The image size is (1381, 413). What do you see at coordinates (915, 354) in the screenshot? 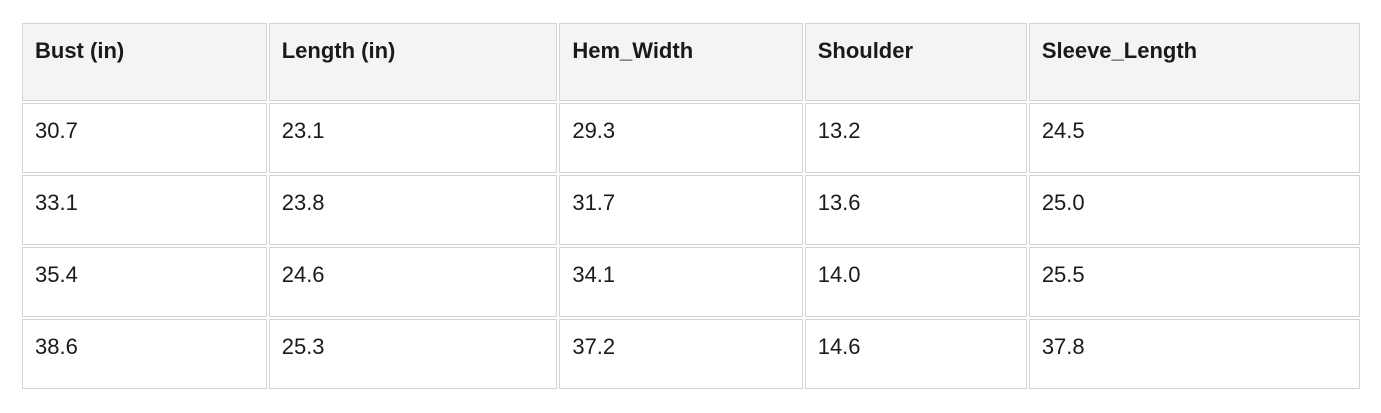
I see `table-cell: 14.6` at bounding box center [915, 354].